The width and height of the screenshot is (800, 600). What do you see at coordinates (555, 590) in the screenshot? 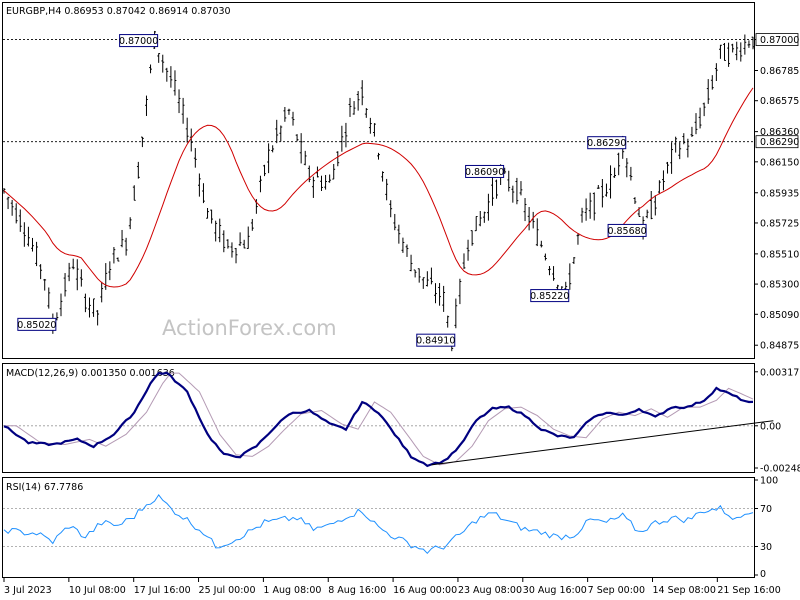
I see `x-axis-tick-label: 30 Aug 16:00` at bounding box center [555, 590].